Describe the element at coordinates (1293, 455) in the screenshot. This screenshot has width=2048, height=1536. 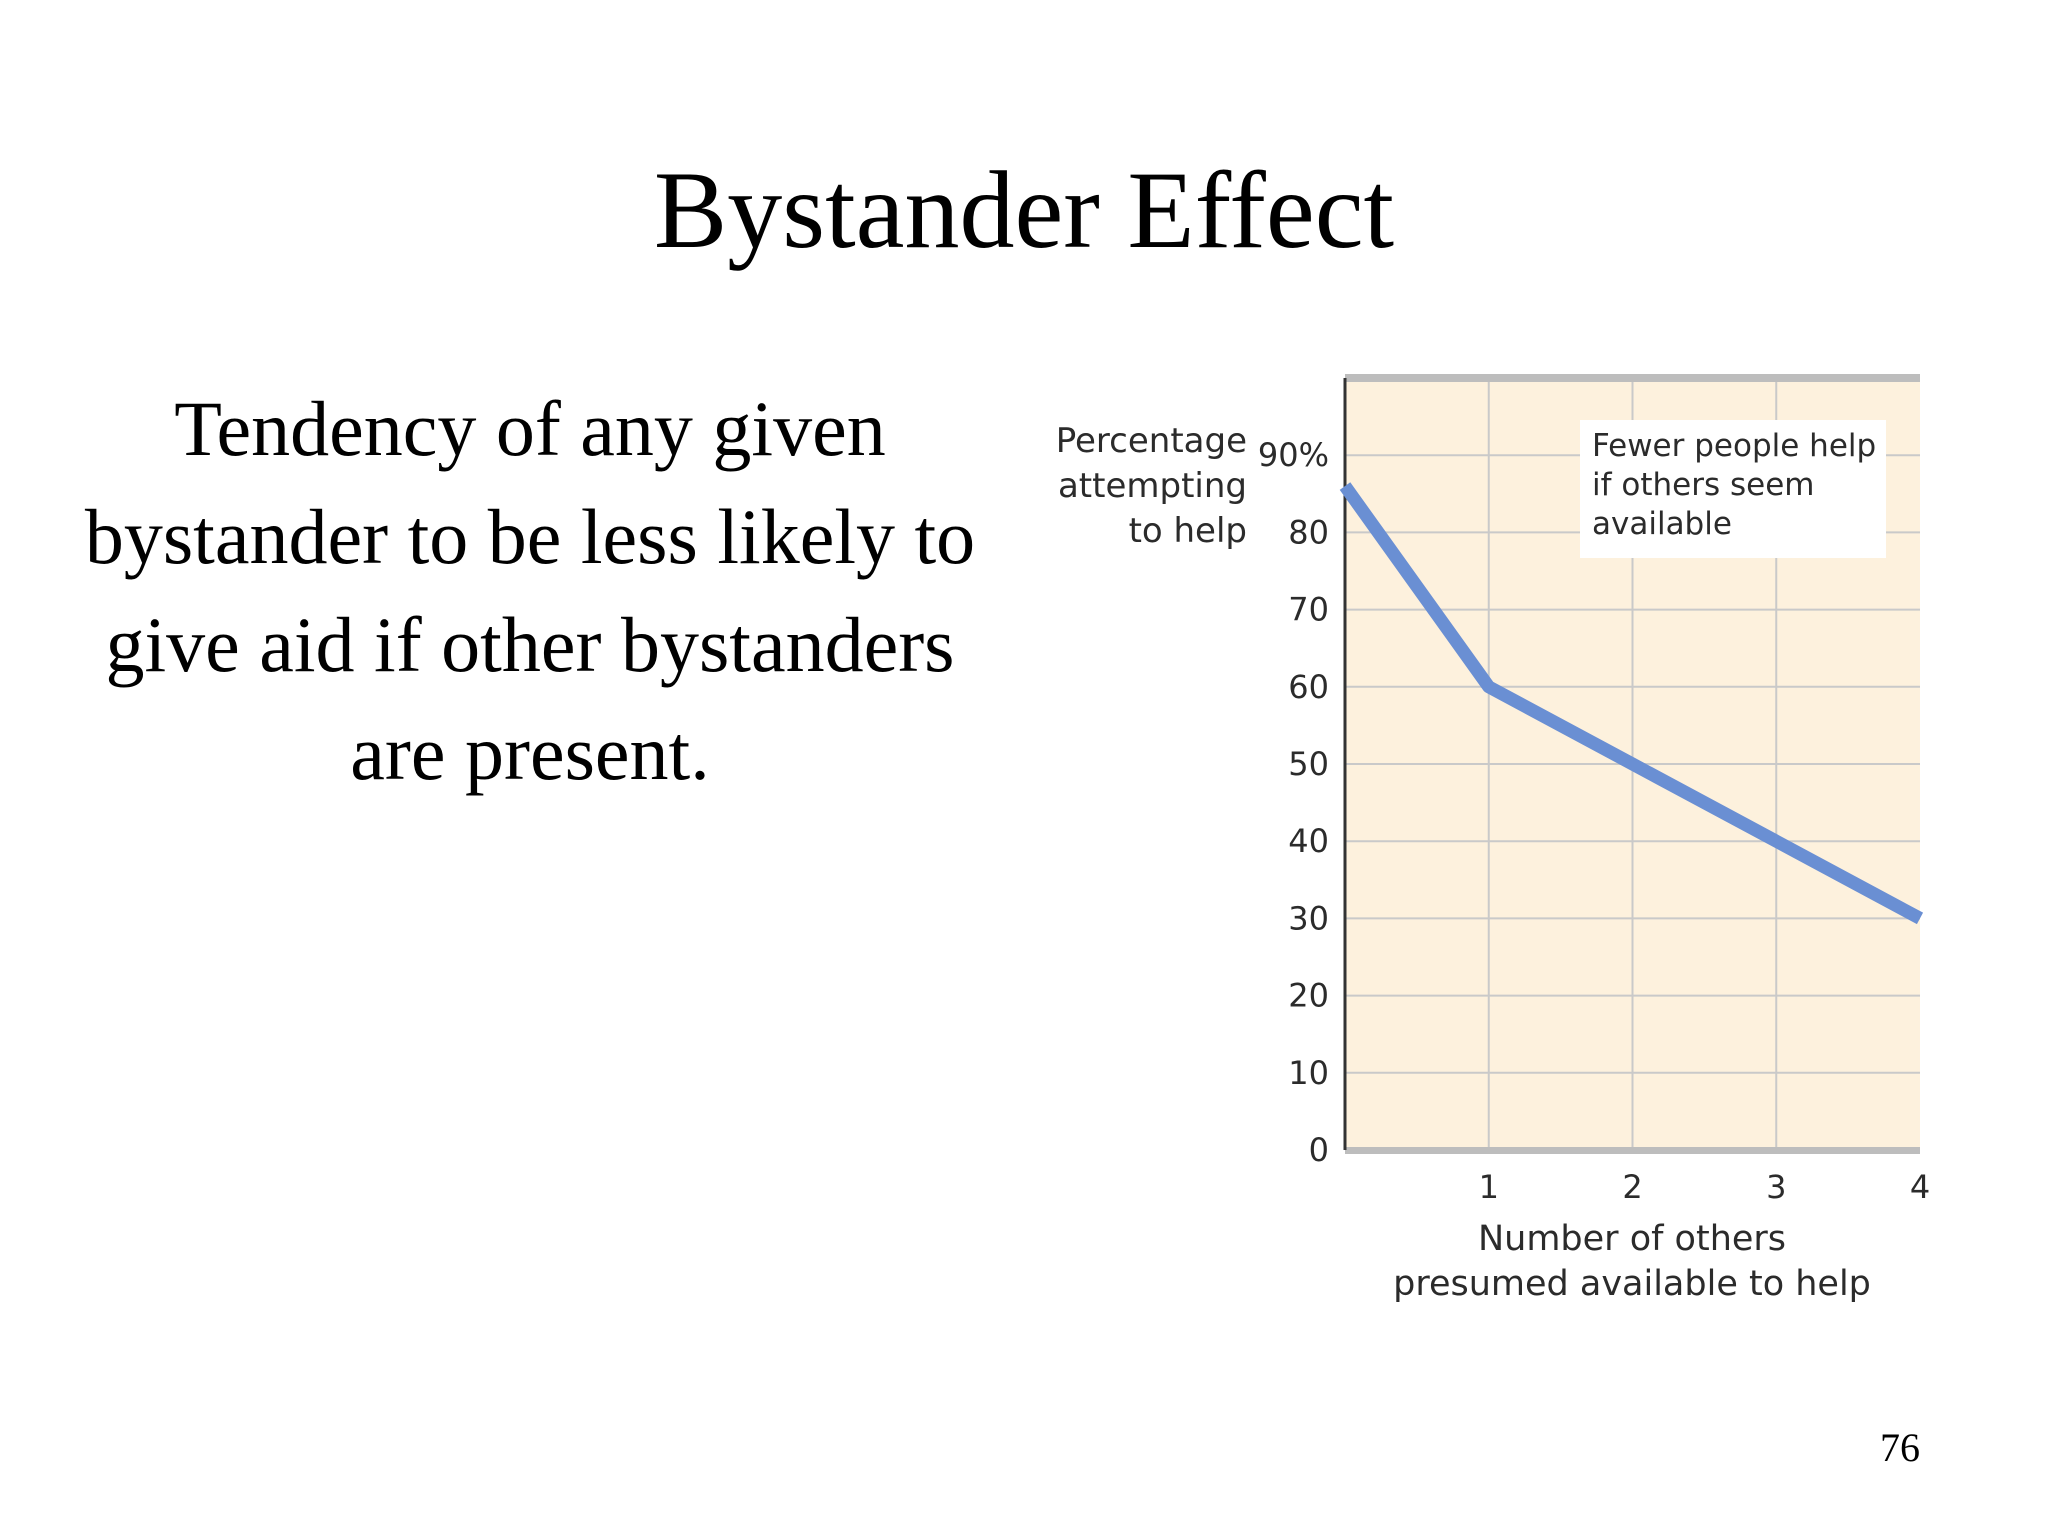
I see `y-tick-label: 90%` at that location.